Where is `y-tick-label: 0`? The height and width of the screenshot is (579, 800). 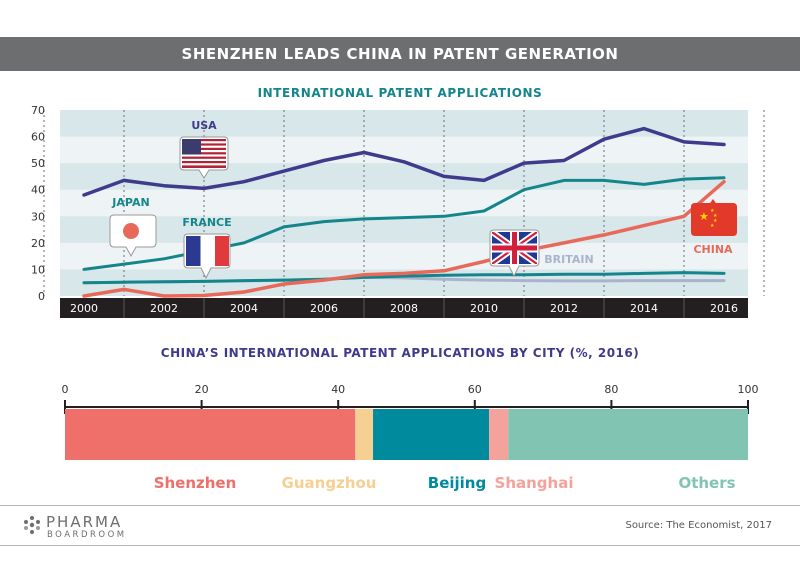 y-tick-label: 0 is located at coordinates (41, 296).